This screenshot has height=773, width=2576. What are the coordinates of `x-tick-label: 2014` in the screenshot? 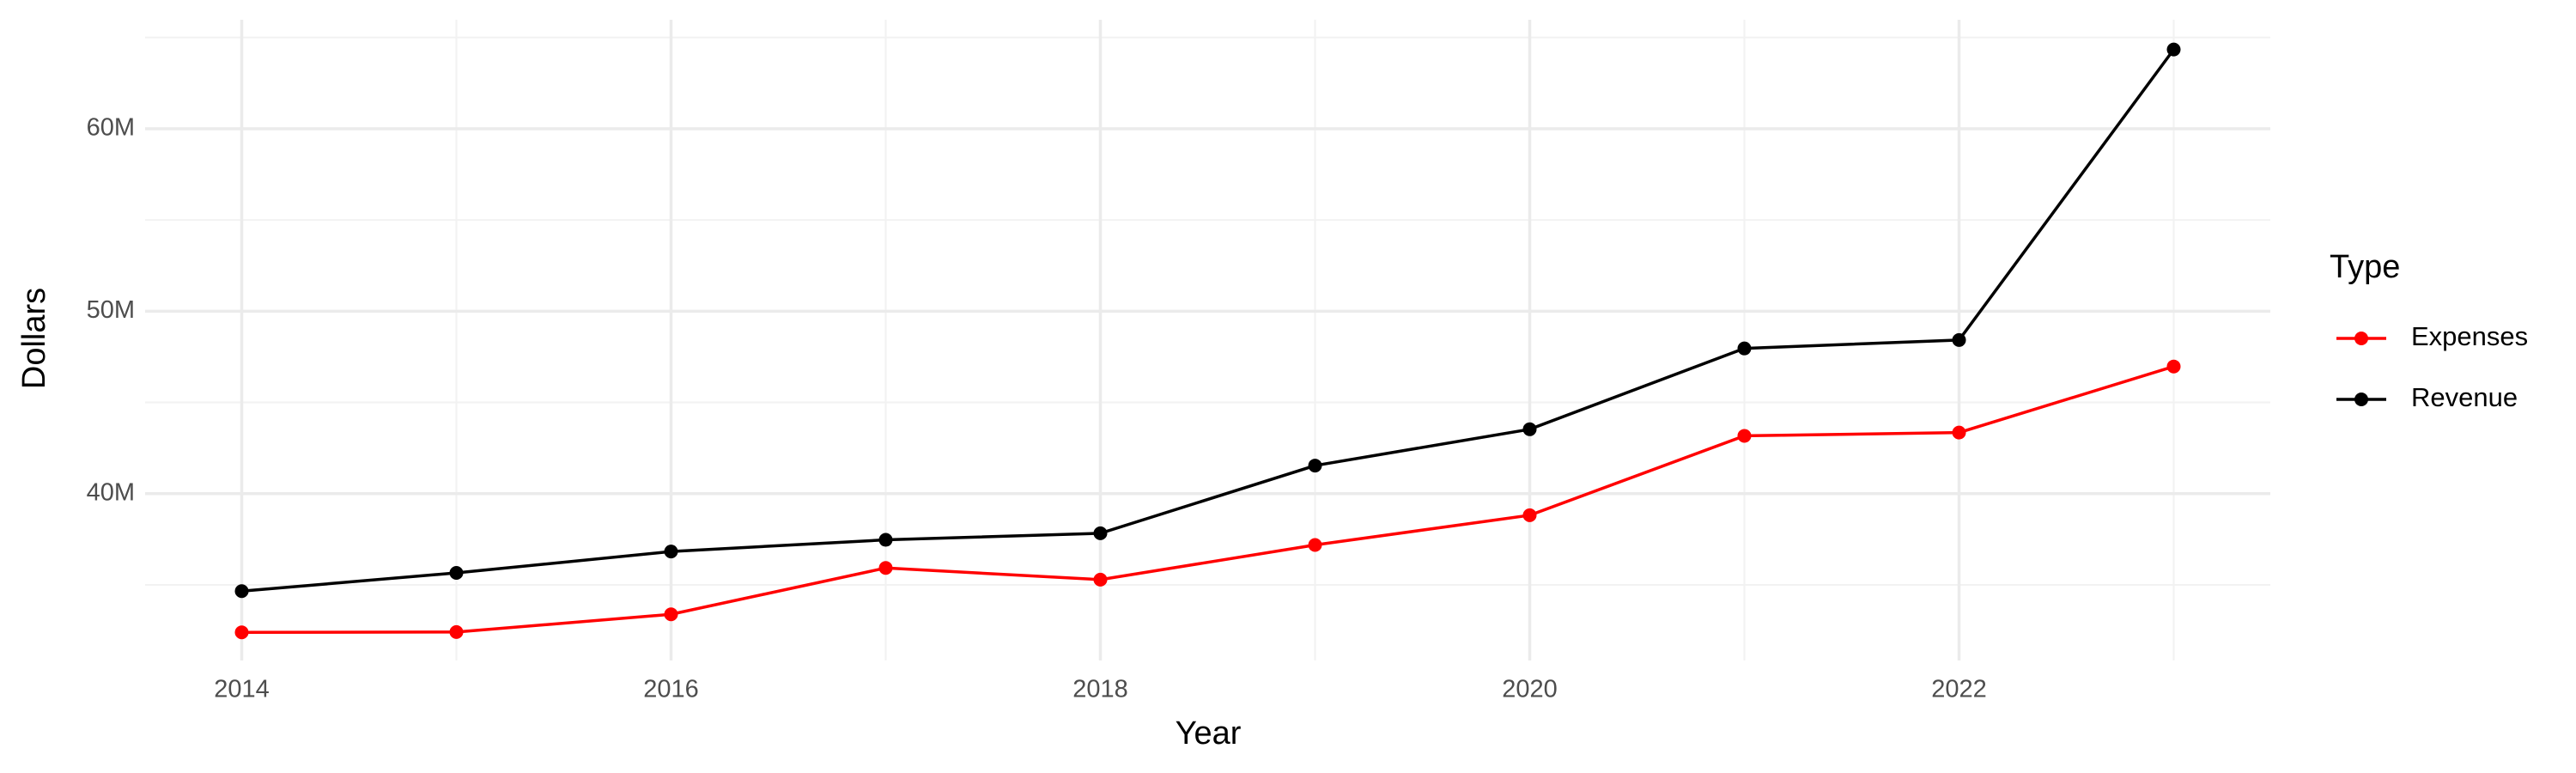 It's located at (242, 689).